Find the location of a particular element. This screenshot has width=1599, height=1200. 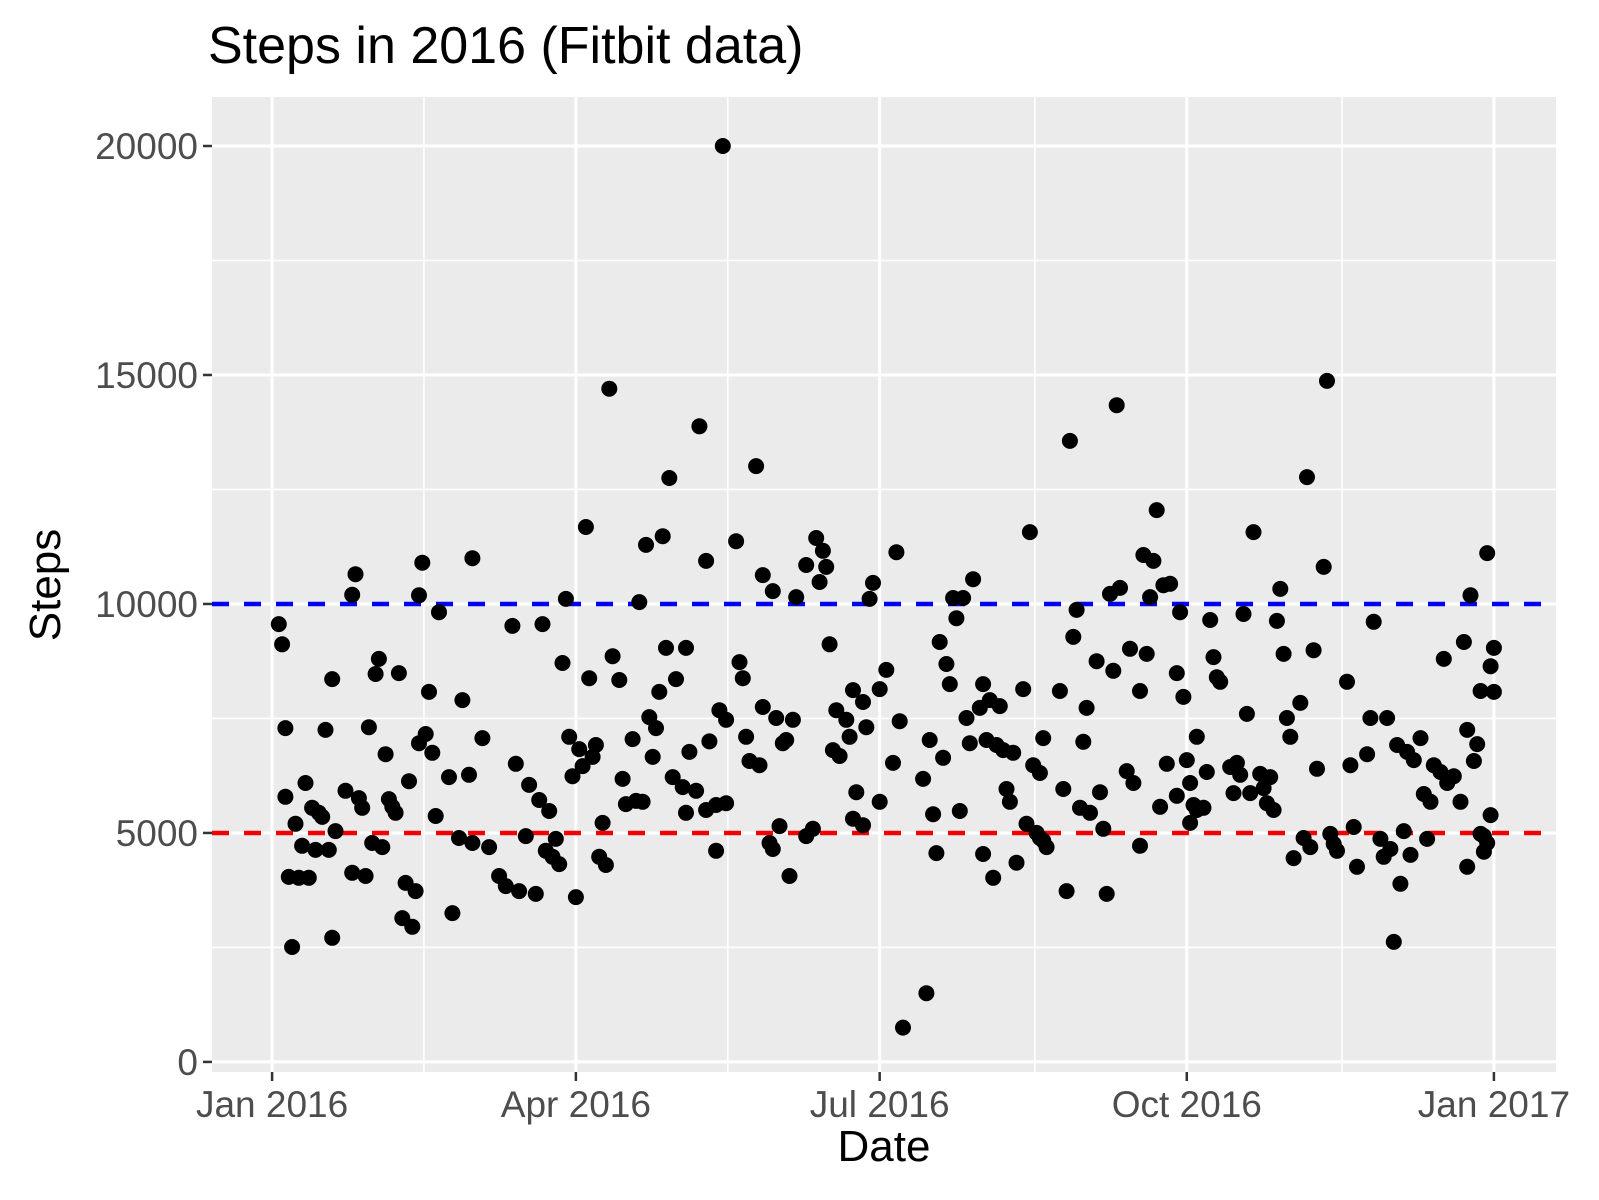

x-axis-tick-labels: Jan 2016 Apr 2016 Jul 2016 Oct 2016 Jan 2017 is located at coordinates (883, 1104).